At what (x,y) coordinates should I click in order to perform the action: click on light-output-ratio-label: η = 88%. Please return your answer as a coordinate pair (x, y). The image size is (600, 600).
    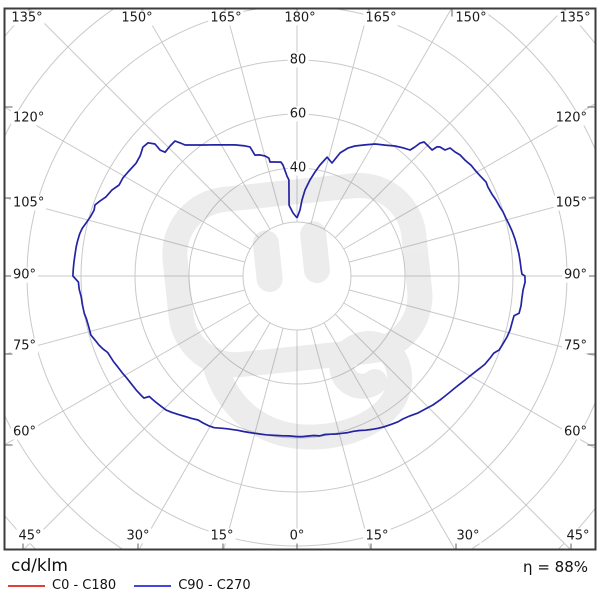
    Looking at the image, I should click on (555, 567).